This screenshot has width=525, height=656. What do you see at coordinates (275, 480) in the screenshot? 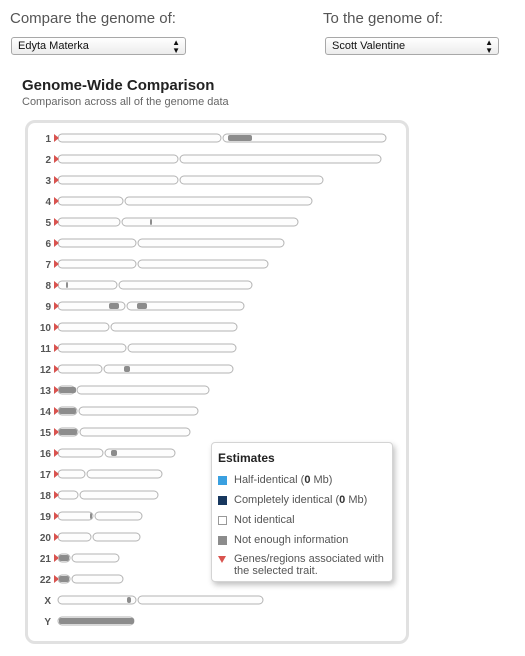
I see `legend-half-identical: Half-identical (0 Mb)` at bounding box center [275, 480].